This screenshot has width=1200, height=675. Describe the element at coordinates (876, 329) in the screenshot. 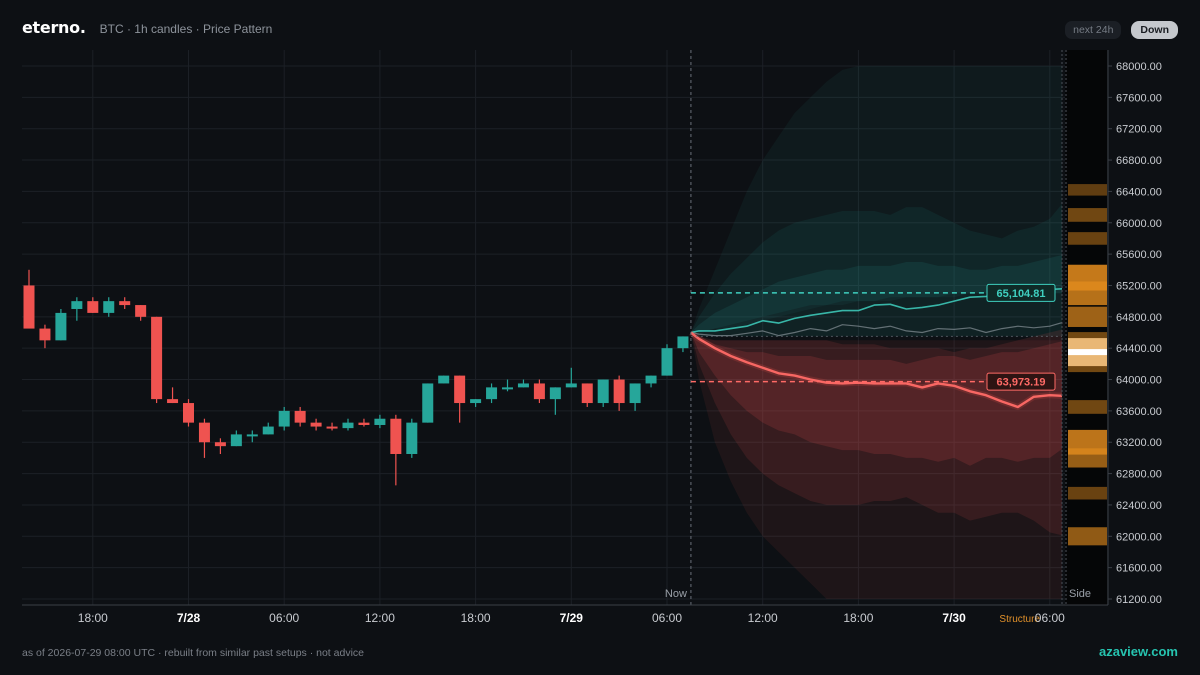

I see `forecast-median-path` at that location.